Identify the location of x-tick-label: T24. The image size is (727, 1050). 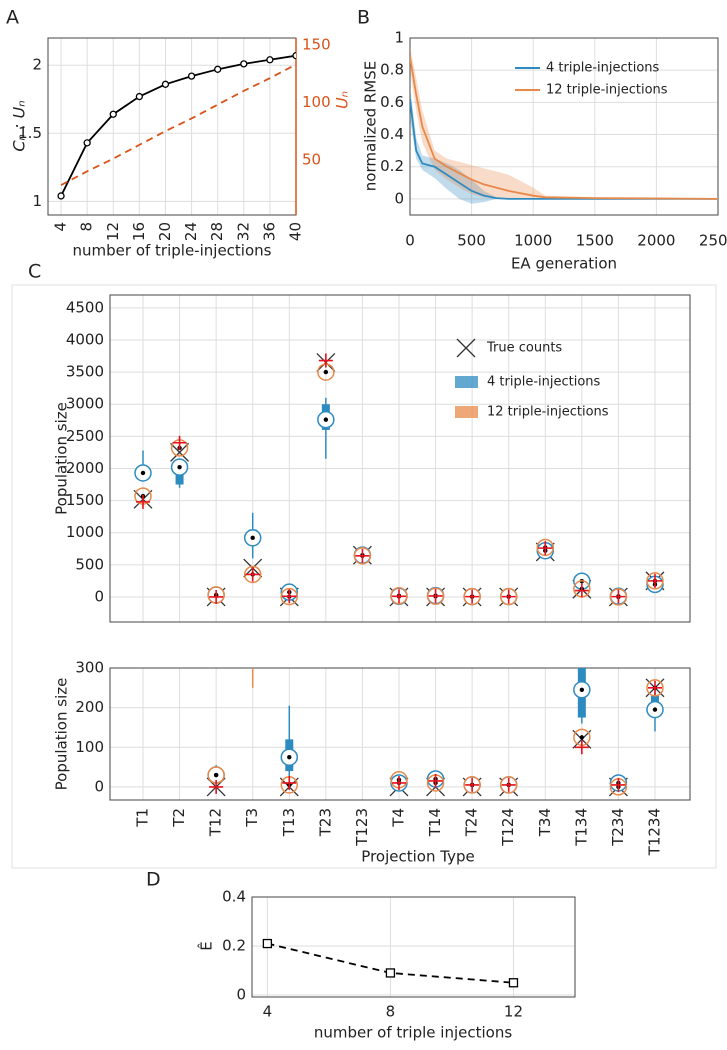
(472, 822).